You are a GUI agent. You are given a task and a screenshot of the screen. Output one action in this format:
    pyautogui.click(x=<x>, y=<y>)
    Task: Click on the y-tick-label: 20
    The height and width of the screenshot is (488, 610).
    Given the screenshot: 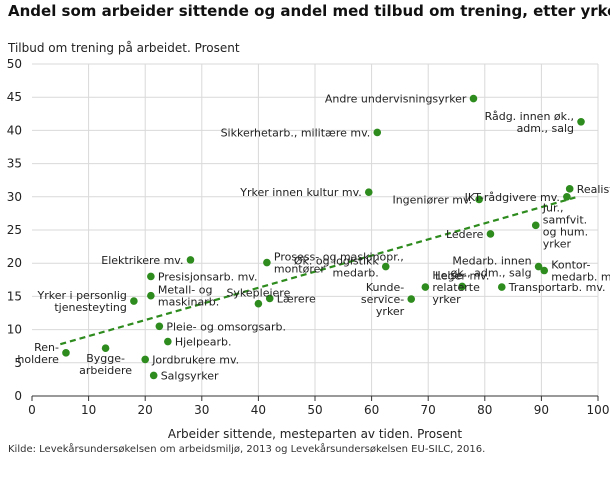 What is the action you would take?
    pyautogui.click(x=14, y=263)
    